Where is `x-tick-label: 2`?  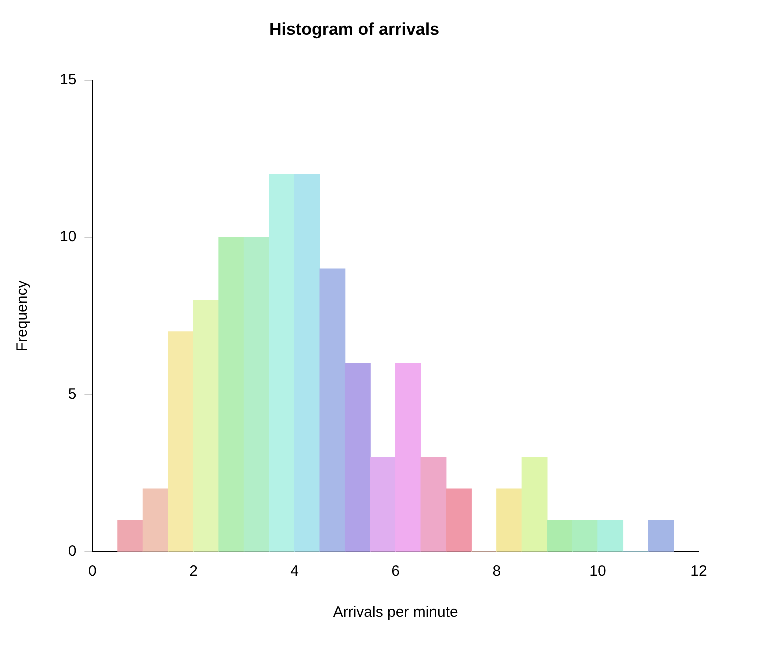
x-tick-label: 2 is located at coordinates (194, 571).